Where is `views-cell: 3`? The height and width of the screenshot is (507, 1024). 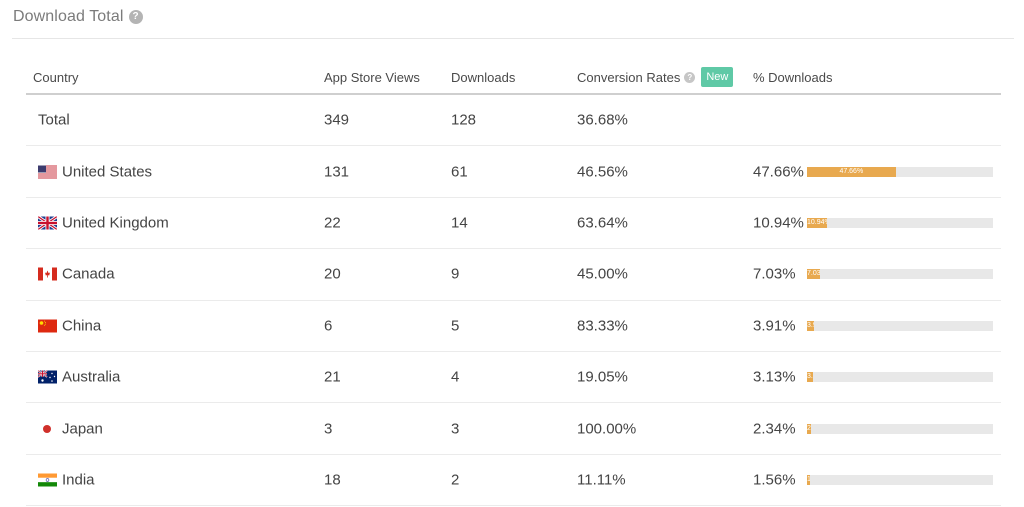
views-cell: 3 is located at coordinates (328, 429).